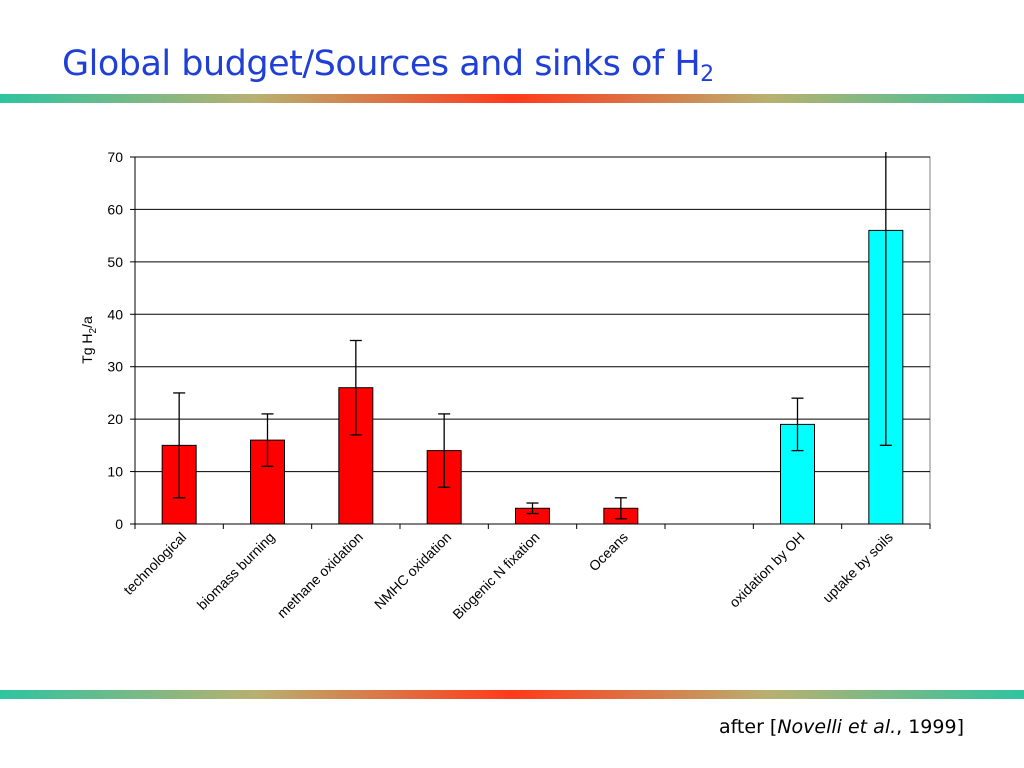 Image resolution: width=1024 pixels, height=768 pixels. Describe the element at coordinates (412, 570) in the screenshot. I see `x-tick-label: NMHC oxidation` at that location.